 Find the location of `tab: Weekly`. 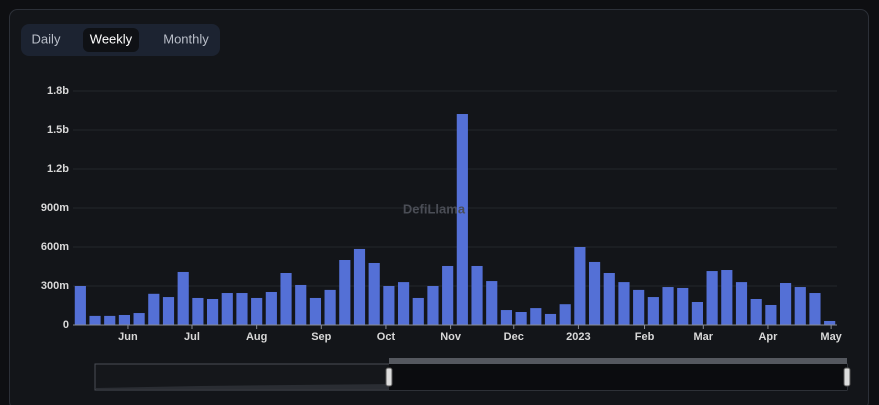

tab: Weekly is located at coordinates (111, 38).